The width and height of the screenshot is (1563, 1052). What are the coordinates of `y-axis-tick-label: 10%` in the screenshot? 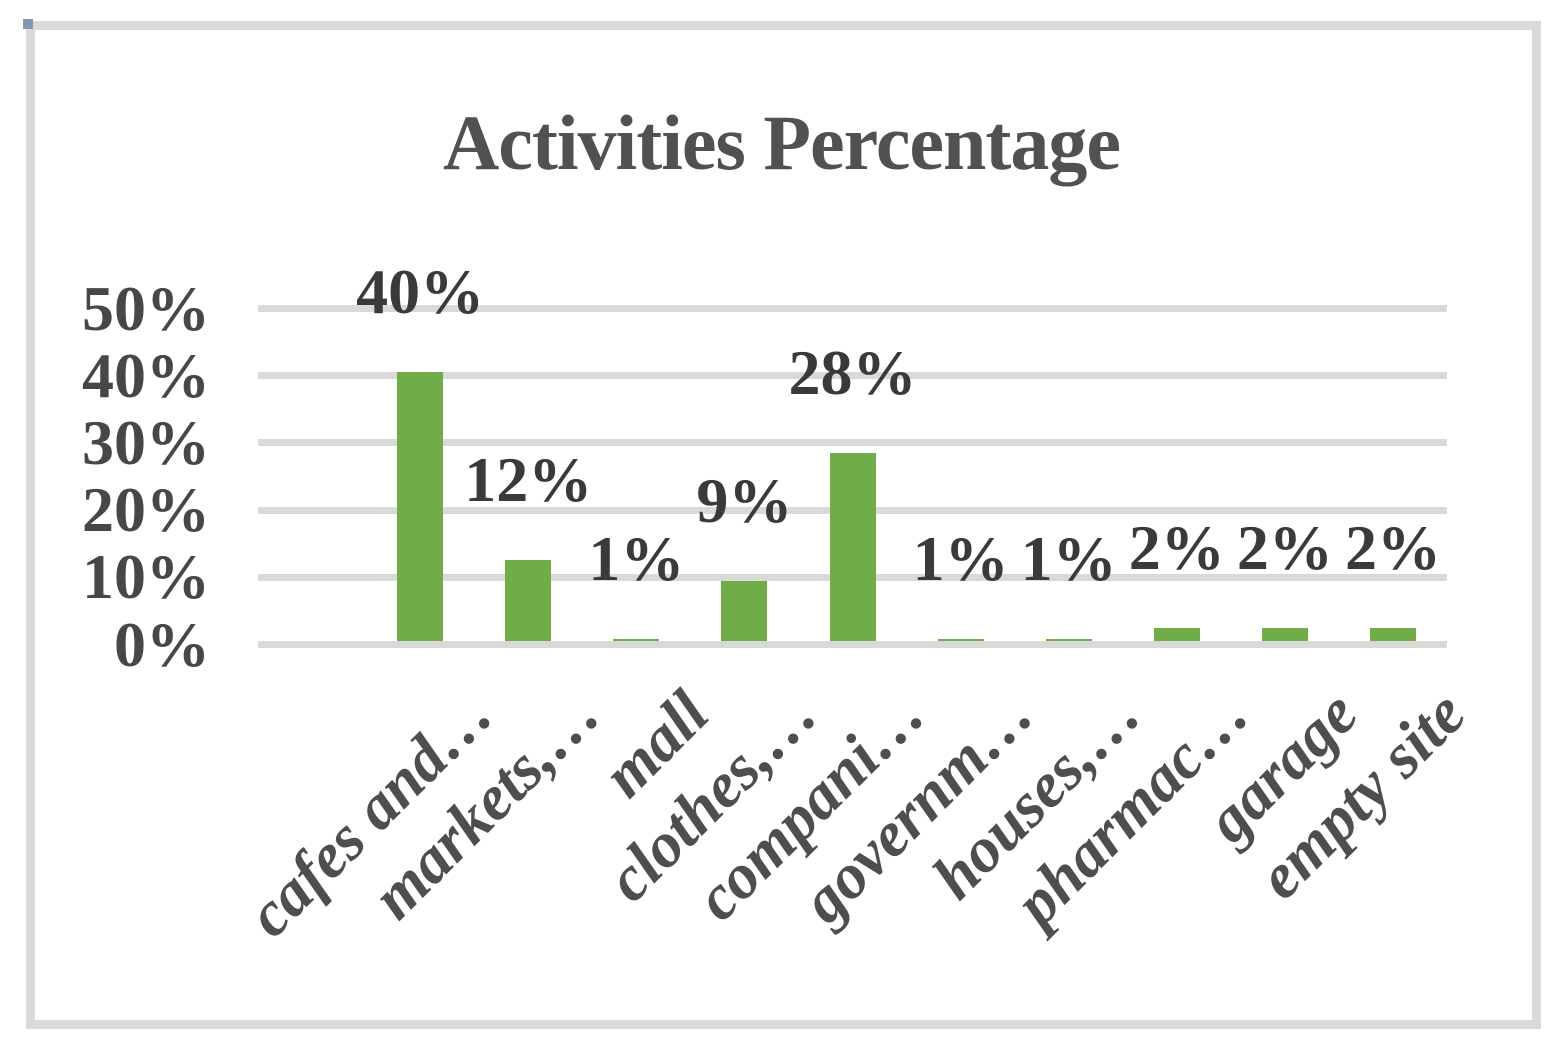 It's located at (146, 577).